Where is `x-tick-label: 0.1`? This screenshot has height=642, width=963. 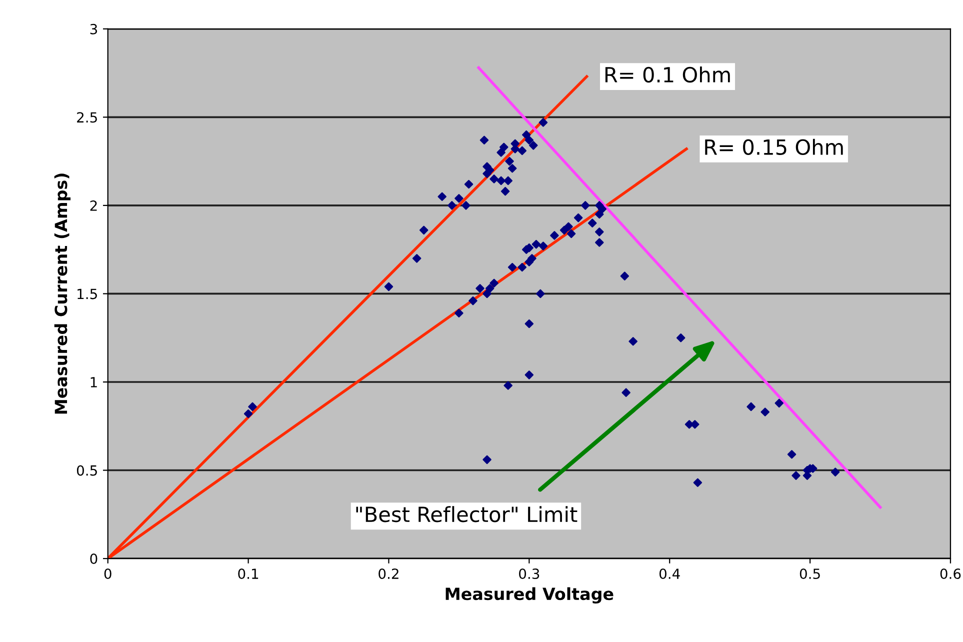 x-tick-label: 0.1 is located at coordinates (248, 574).